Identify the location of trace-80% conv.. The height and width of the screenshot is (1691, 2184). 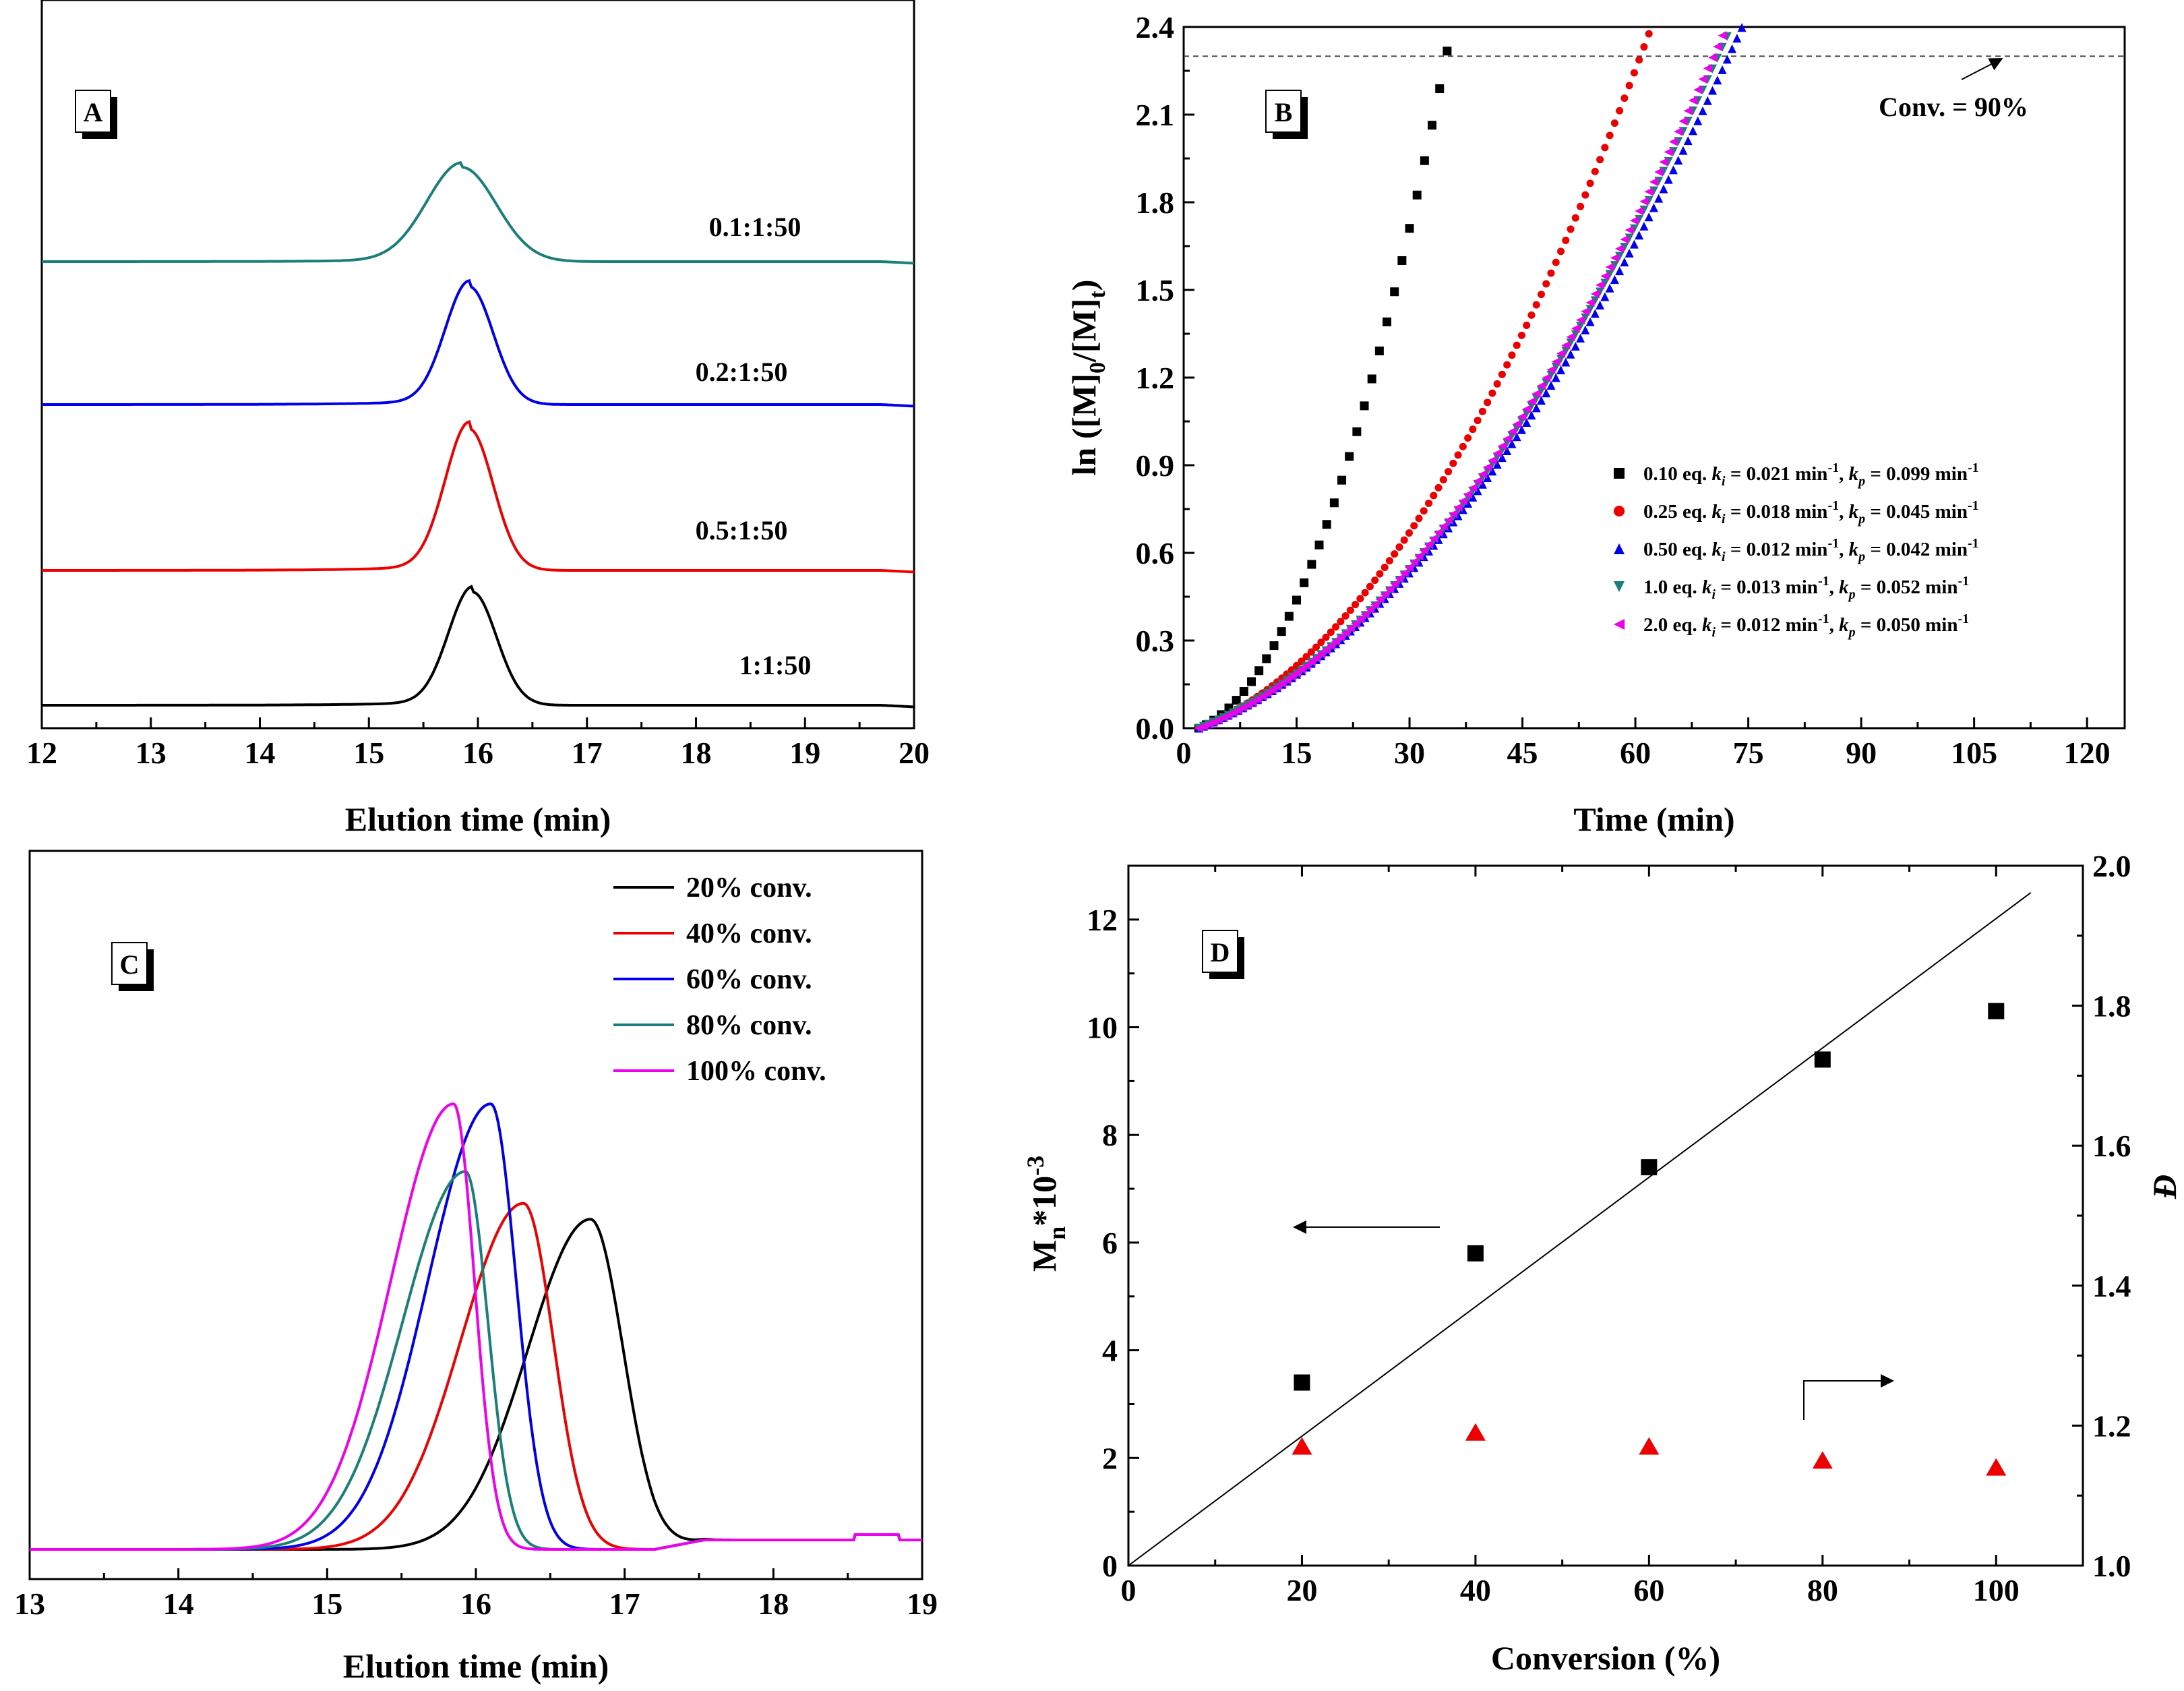
(476, 1360).